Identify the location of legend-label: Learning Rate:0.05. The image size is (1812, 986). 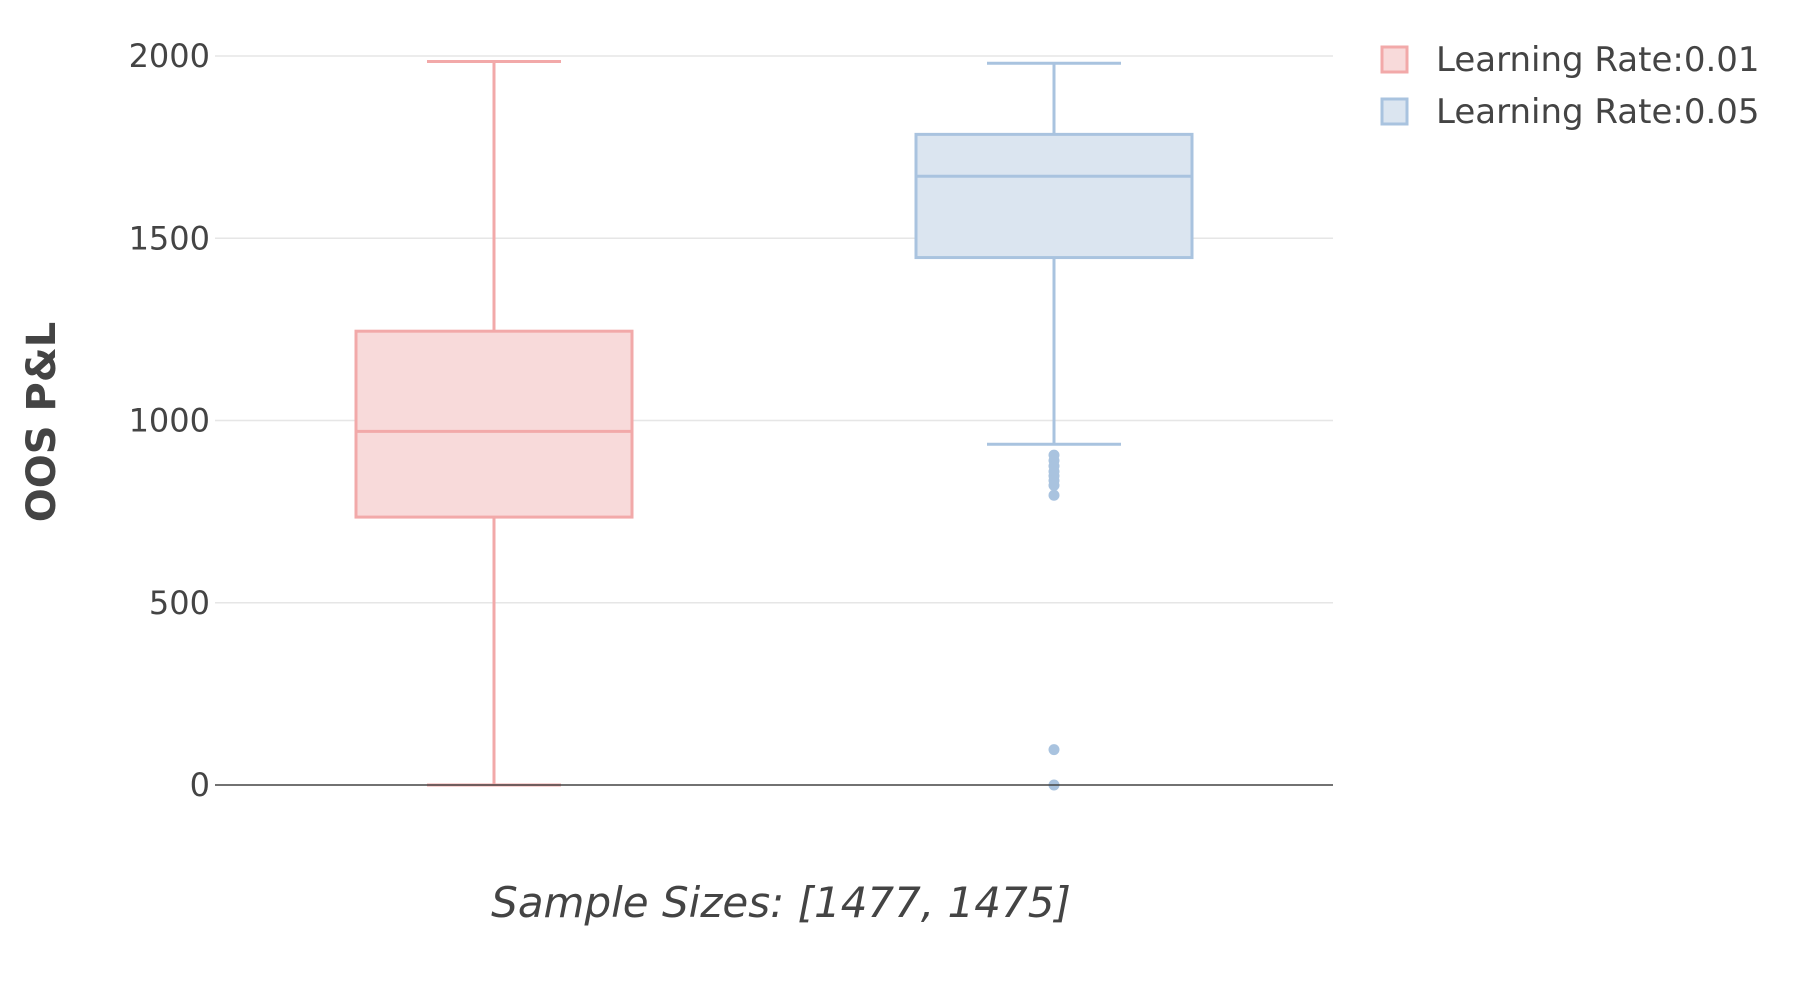
(1598, 112).